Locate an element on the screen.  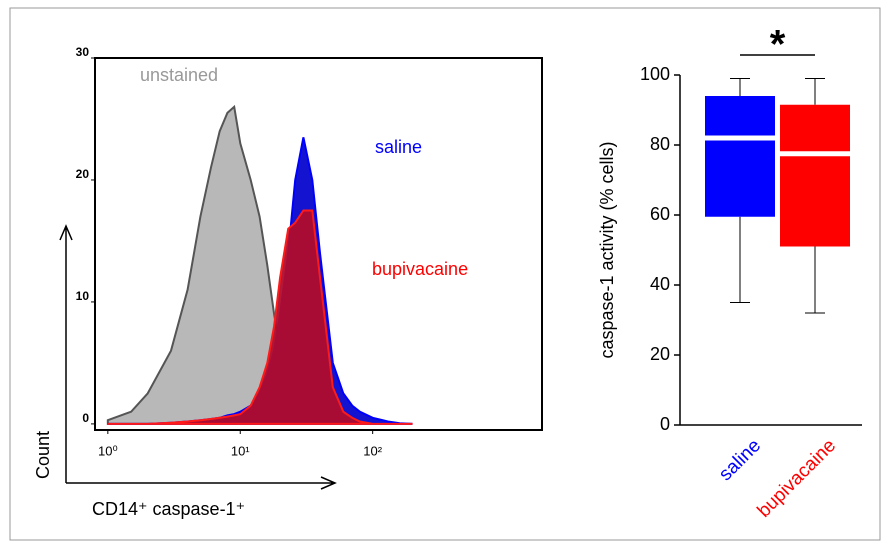
y-axis-title: Count is located at coordinates (43, 455).